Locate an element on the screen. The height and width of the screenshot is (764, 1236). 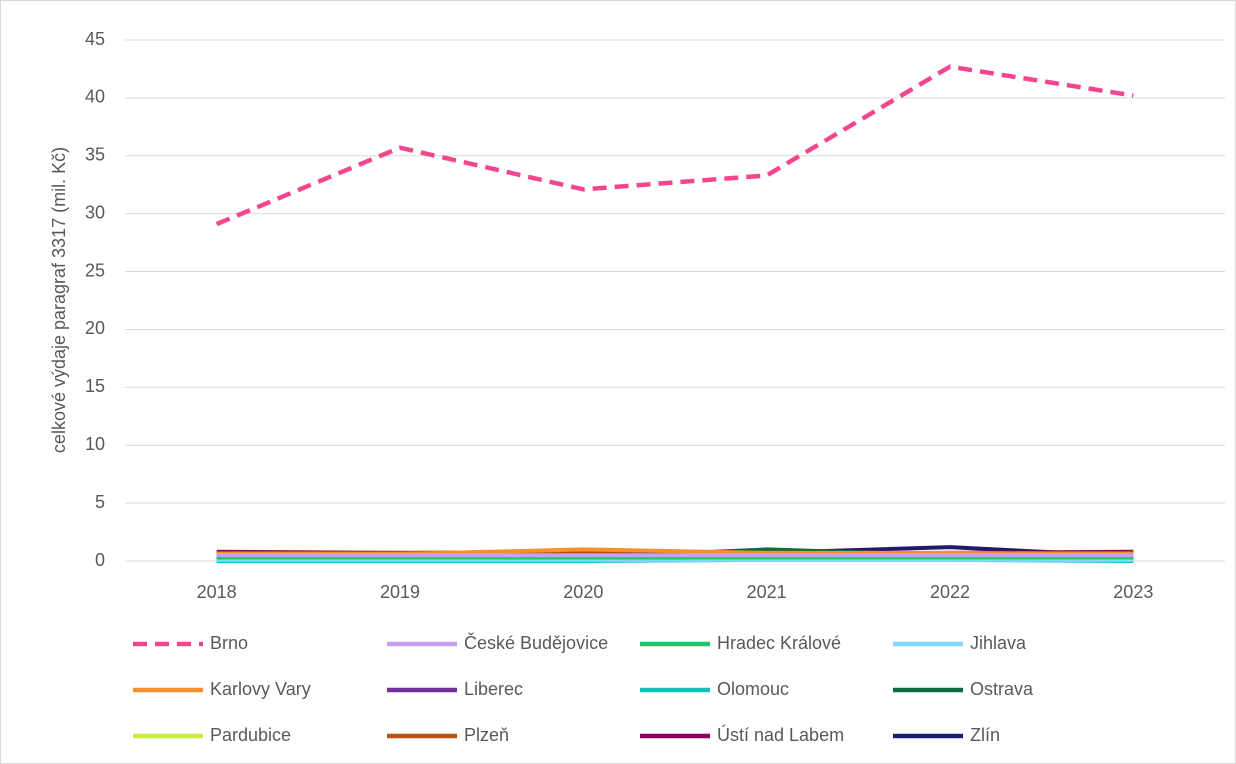
y-tick-label: 20 is located at coordinates (95, 328).